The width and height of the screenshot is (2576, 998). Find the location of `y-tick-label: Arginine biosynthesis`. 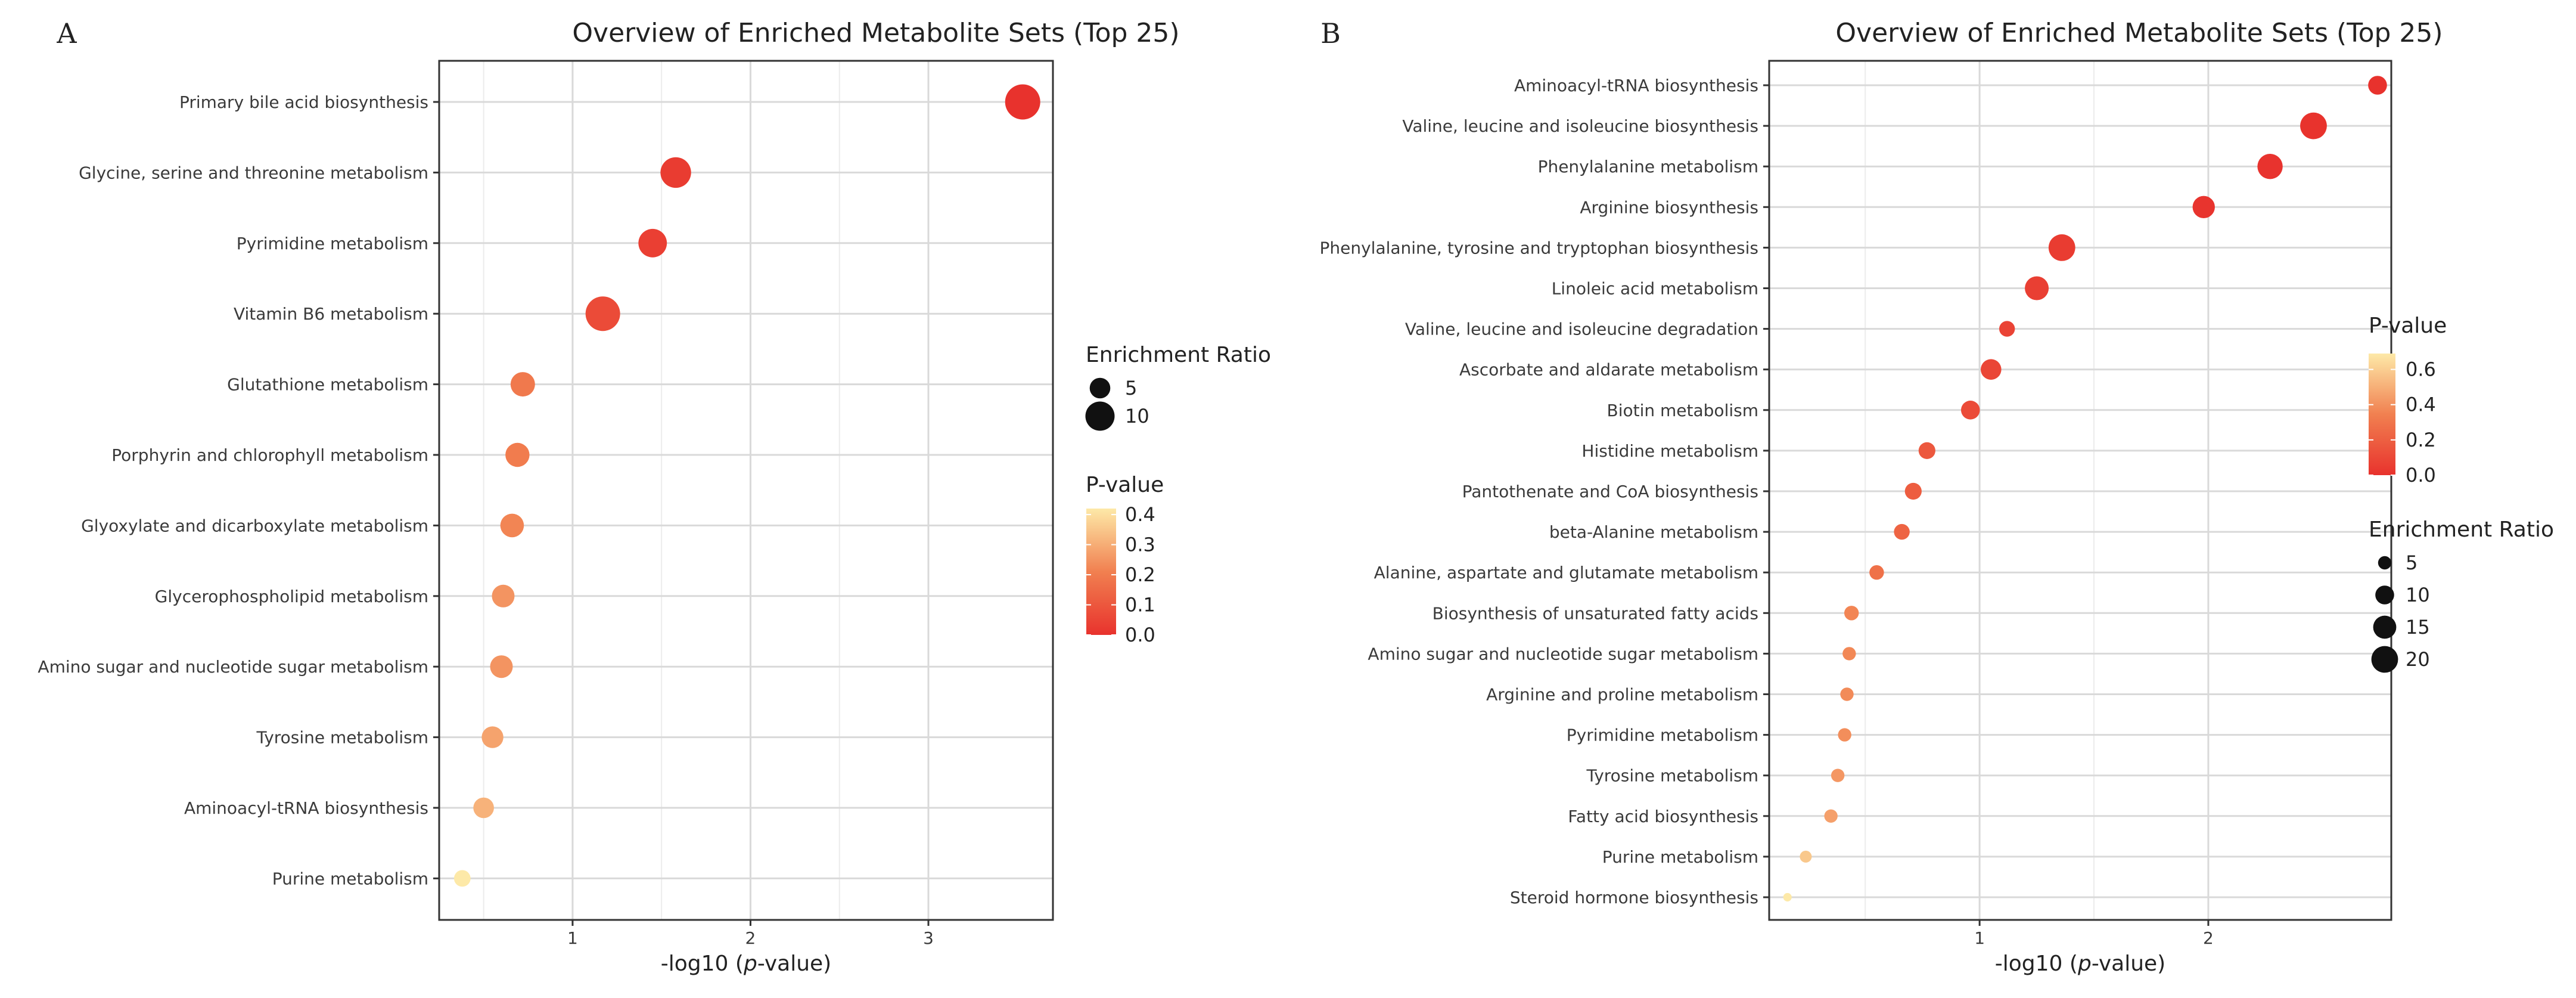

y-tick-label: Arginine biosynthesis is located at coordinates (1669, 207).